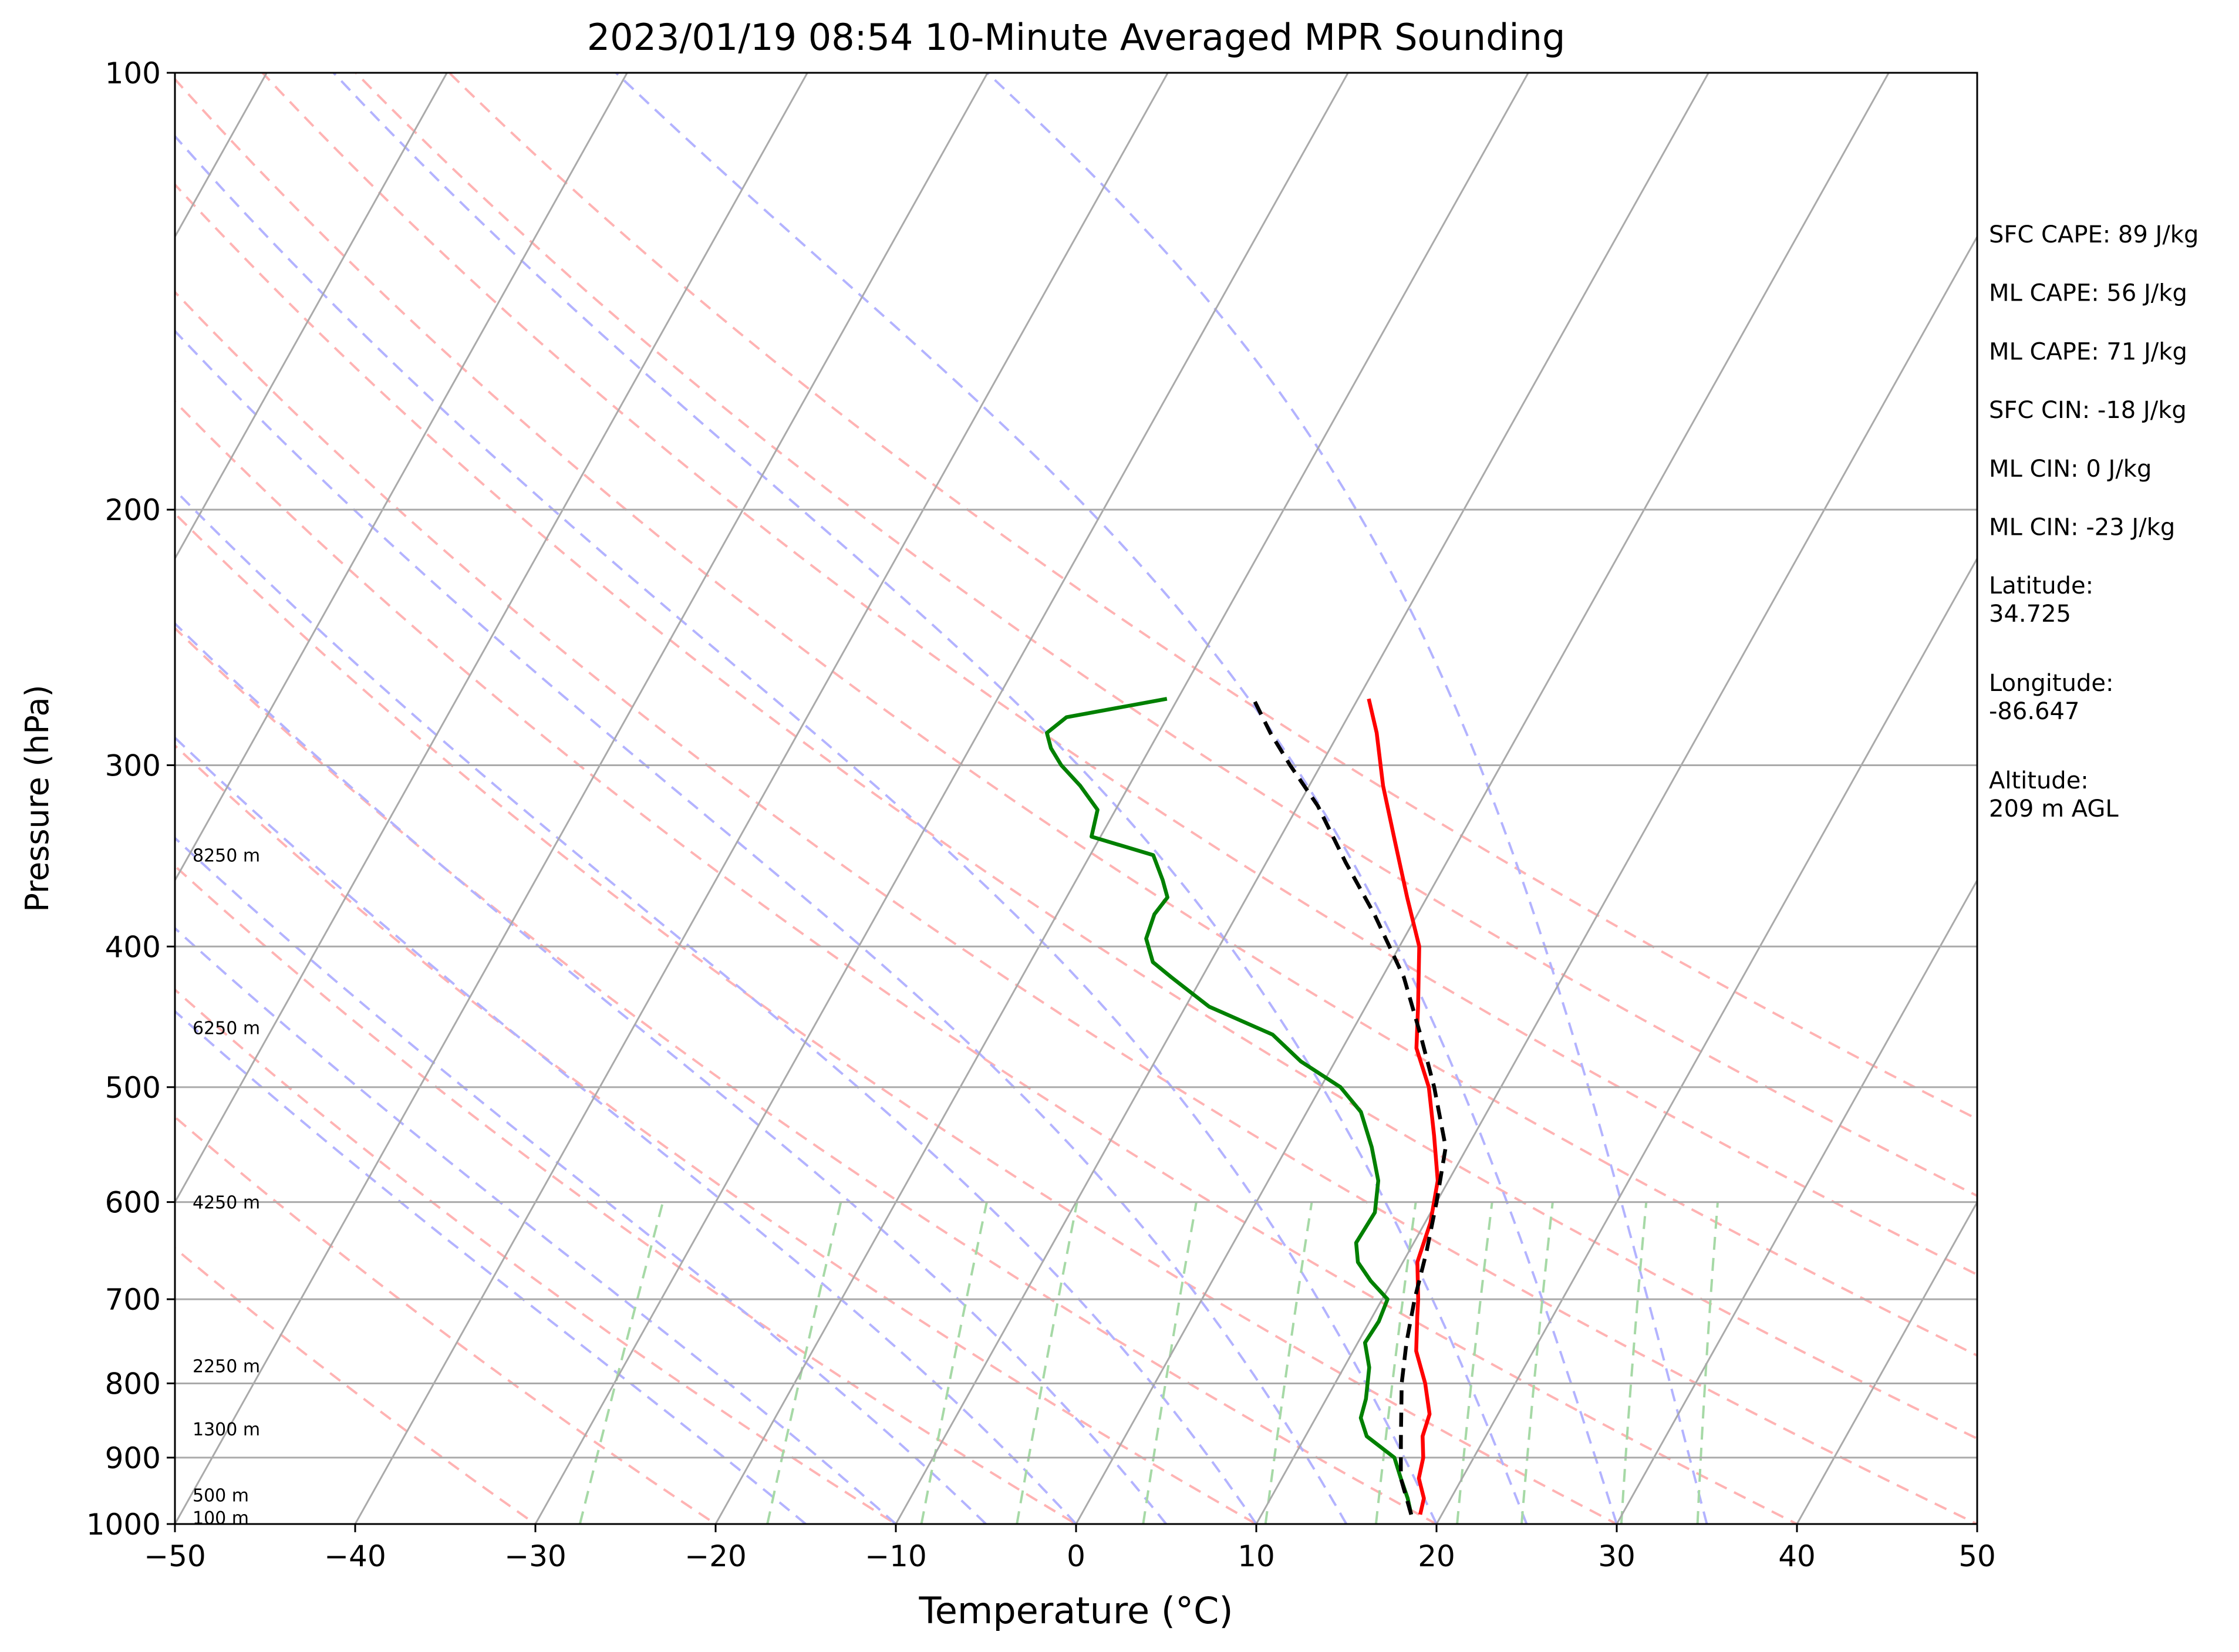  I want to click on x-tick-label: 0, so click(1076, 1556).